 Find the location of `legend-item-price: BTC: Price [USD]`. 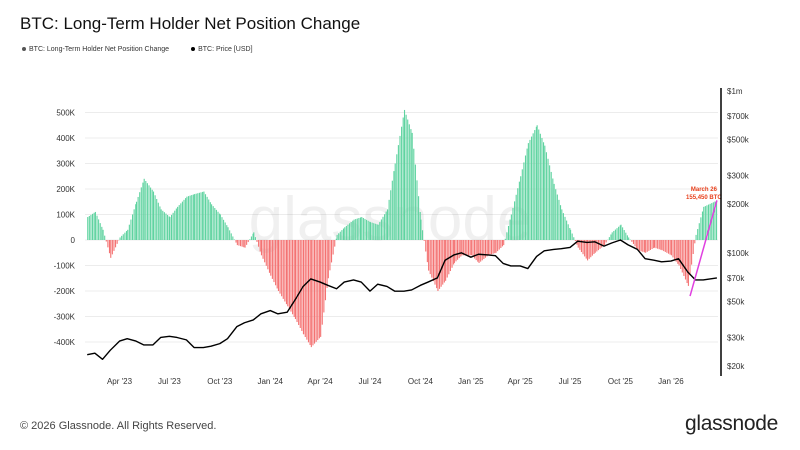

legend-item-price: BTC: Price [USD] is located at coordinates (222, 49).